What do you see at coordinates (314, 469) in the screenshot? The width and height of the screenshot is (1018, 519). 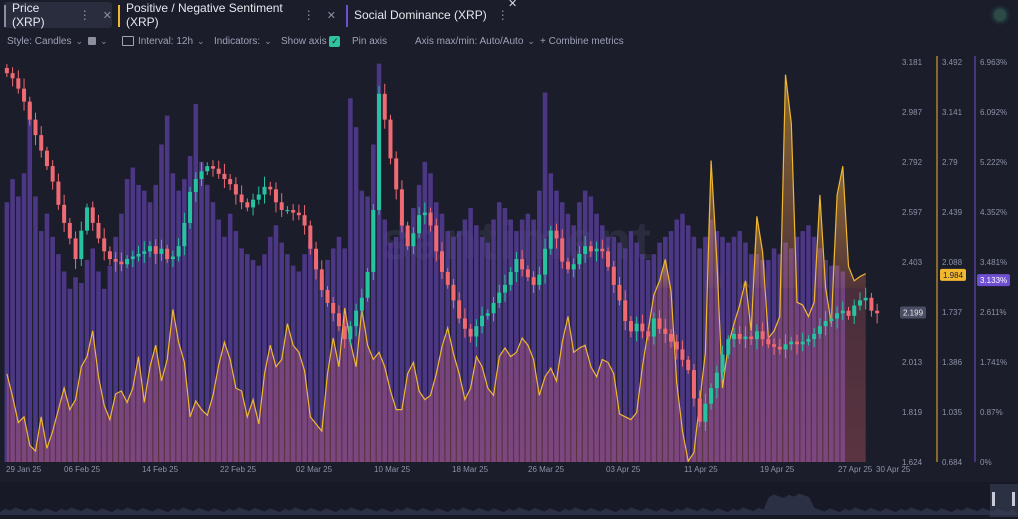 I see `x-tick-label: 02 Mar 25` at bounding box center [314, 469].